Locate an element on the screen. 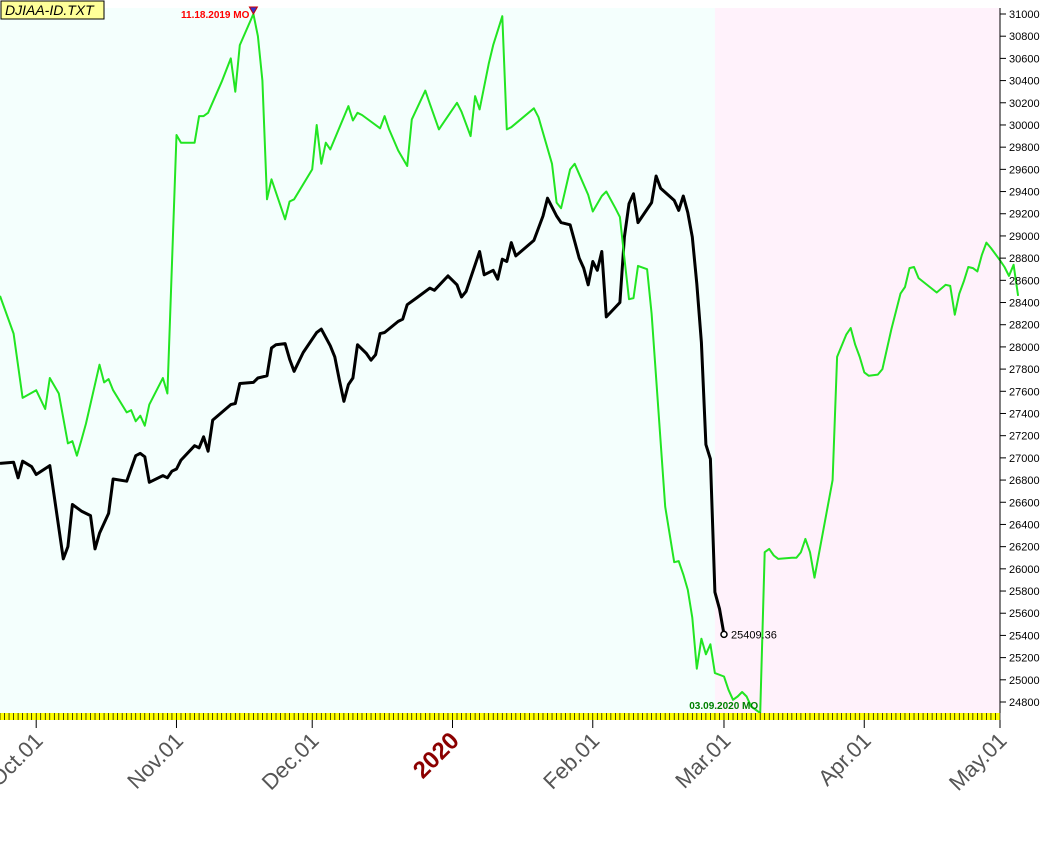 The height and width of the screenshot is (849, 1063). y-tick-label: 26800 is located at coordinates (1024, 481).